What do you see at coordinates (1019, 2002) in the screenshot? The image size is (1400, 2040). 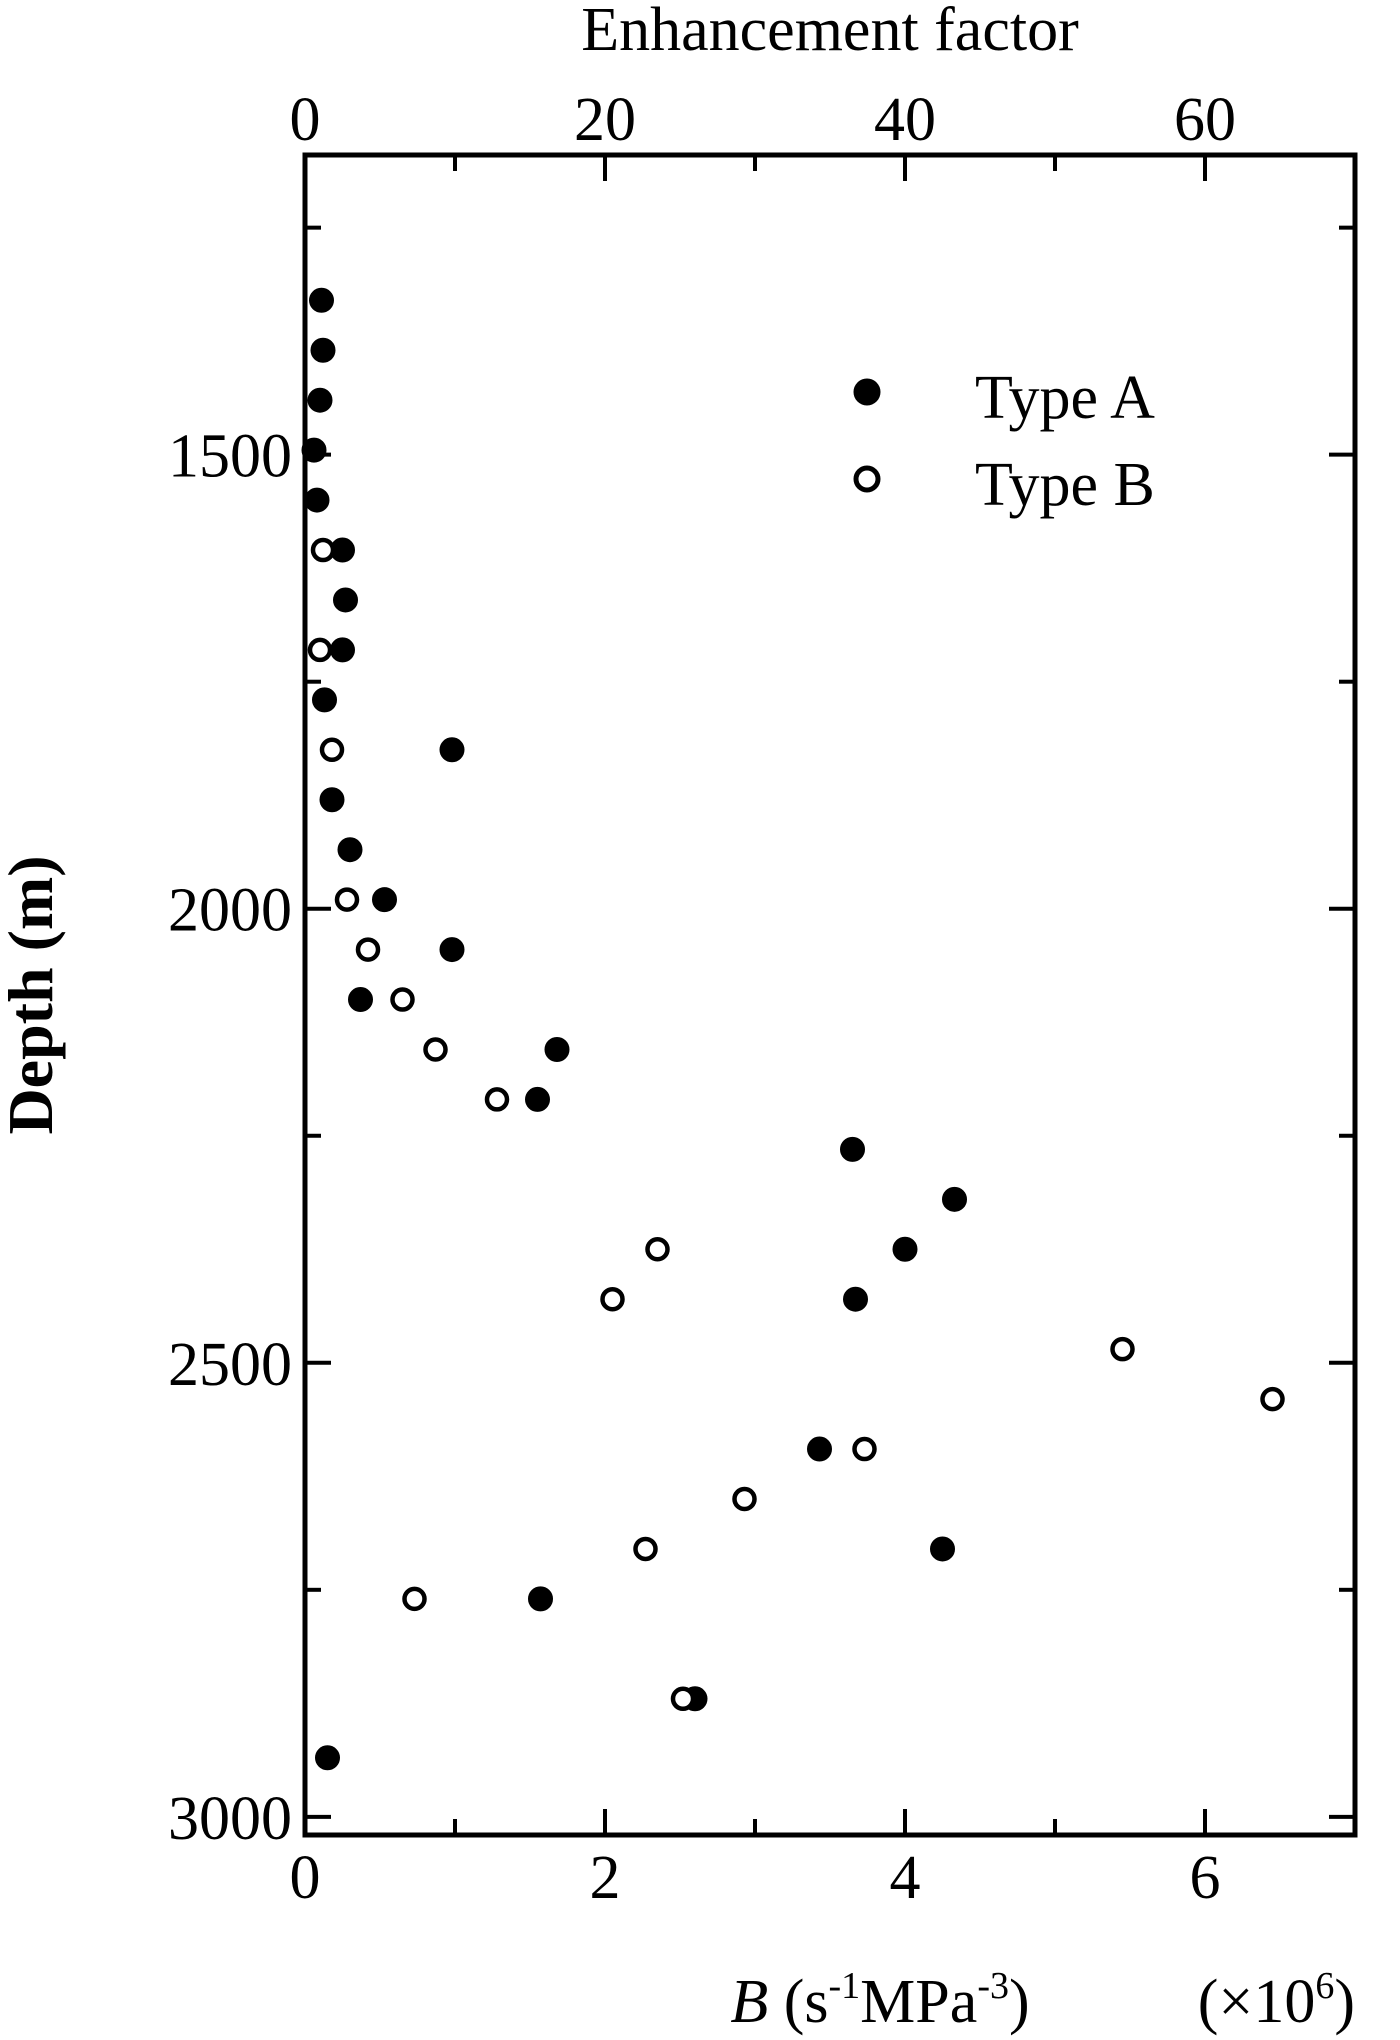 I see `x-bottom-axis-unit-close: )` at bounding box center [1019, 2002].